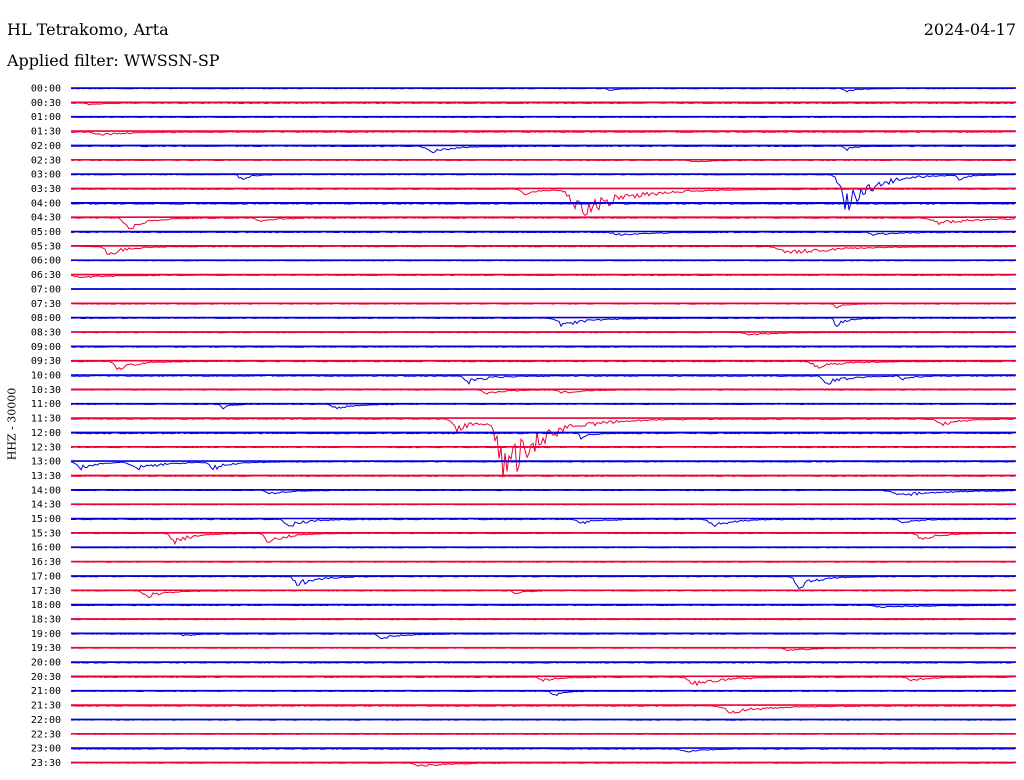  I want to click on row-time-label: 13:30, so click(46, 476).